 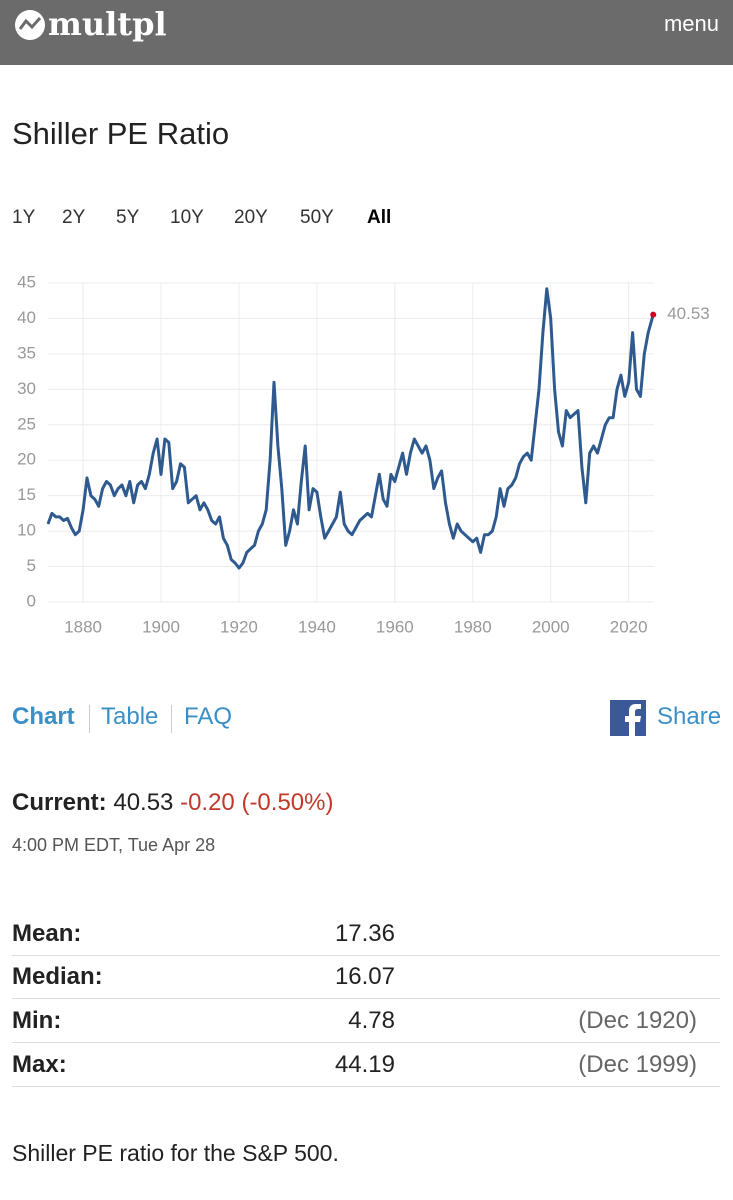 What do you see at coordinates (628, 718) in the screenshot?
I see `facebook-icon` at bounding box center [628, 718].